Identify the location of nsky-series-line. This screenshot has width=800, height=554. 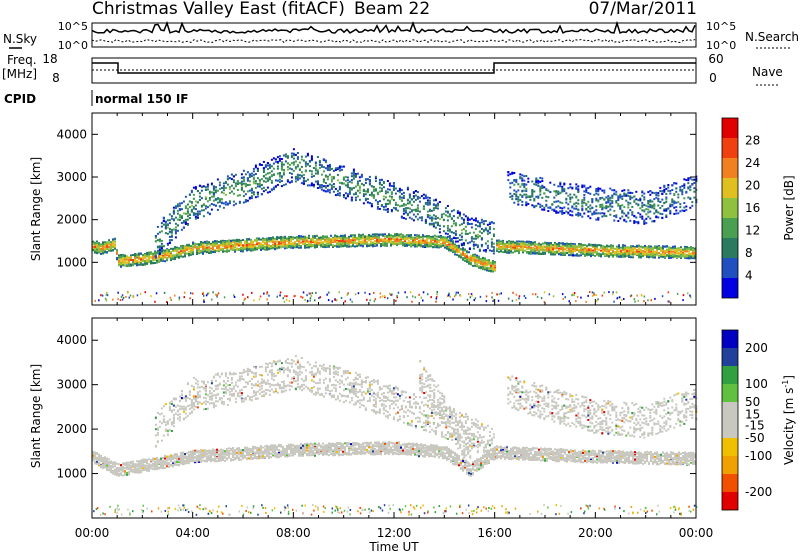
(393, 27).